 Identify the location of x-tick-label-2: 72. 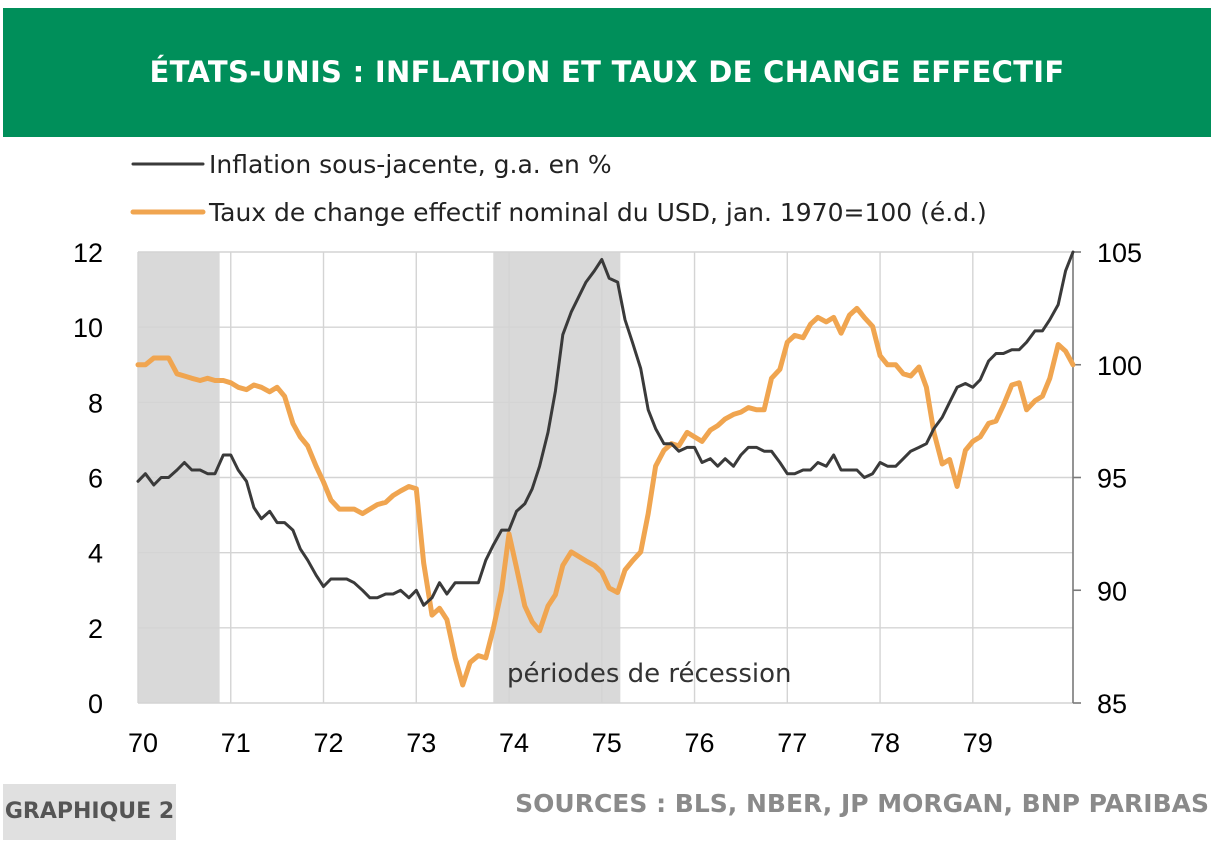
(328, 743).